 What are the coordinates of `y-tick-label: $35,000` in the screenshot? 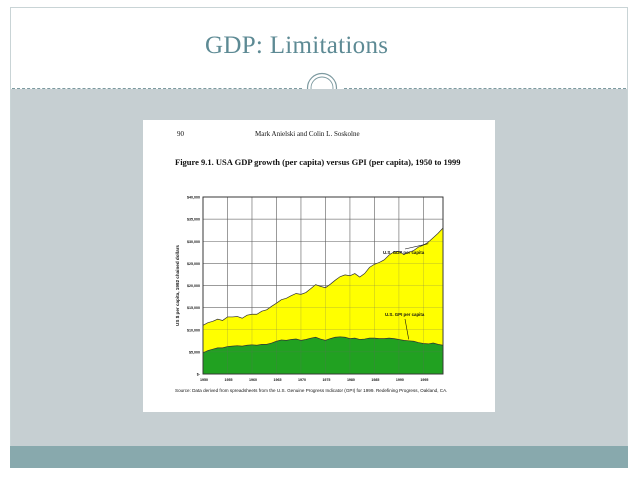 It's located at (193, 220).